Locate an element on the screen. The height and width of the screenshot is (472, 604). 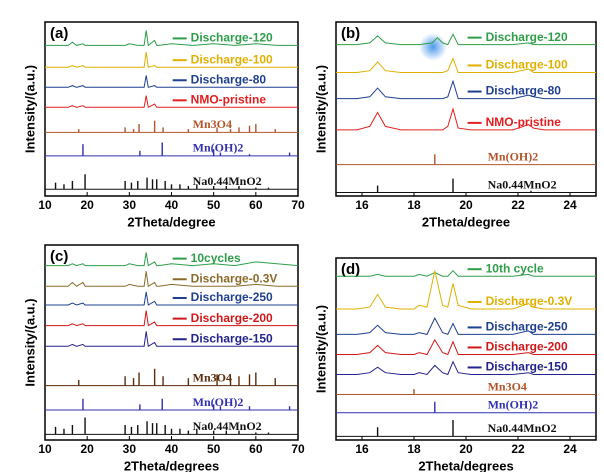
panel-label: (d) is located at coordinates (350, 269).